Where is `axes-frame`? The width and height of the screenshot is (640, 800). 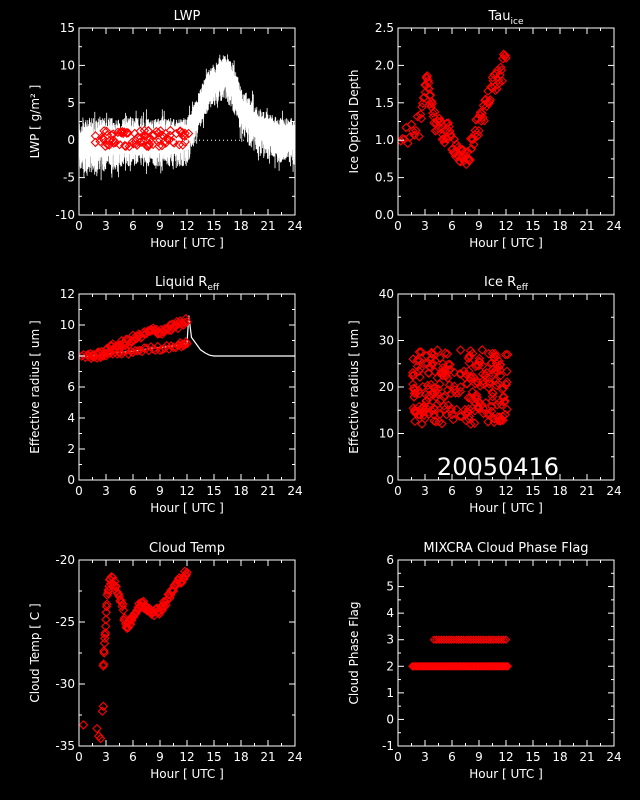 axes-frame is located at coordinates (506, 653).